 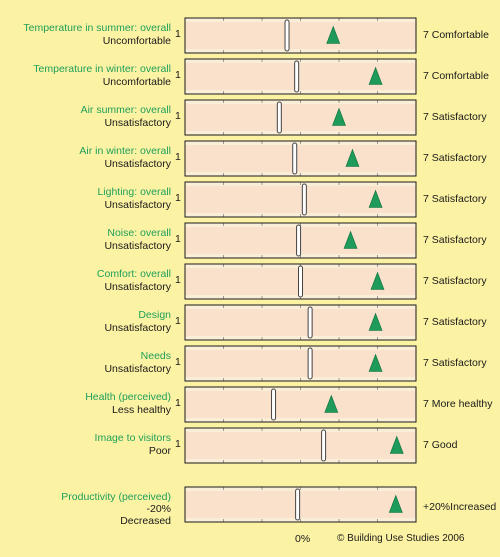 I want to click on row-2-frame, so click(x=300, y=117).